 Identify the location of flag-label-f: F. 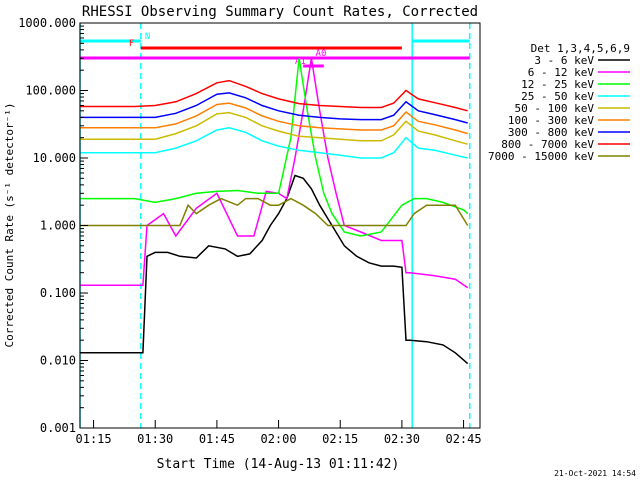
(131, 44).